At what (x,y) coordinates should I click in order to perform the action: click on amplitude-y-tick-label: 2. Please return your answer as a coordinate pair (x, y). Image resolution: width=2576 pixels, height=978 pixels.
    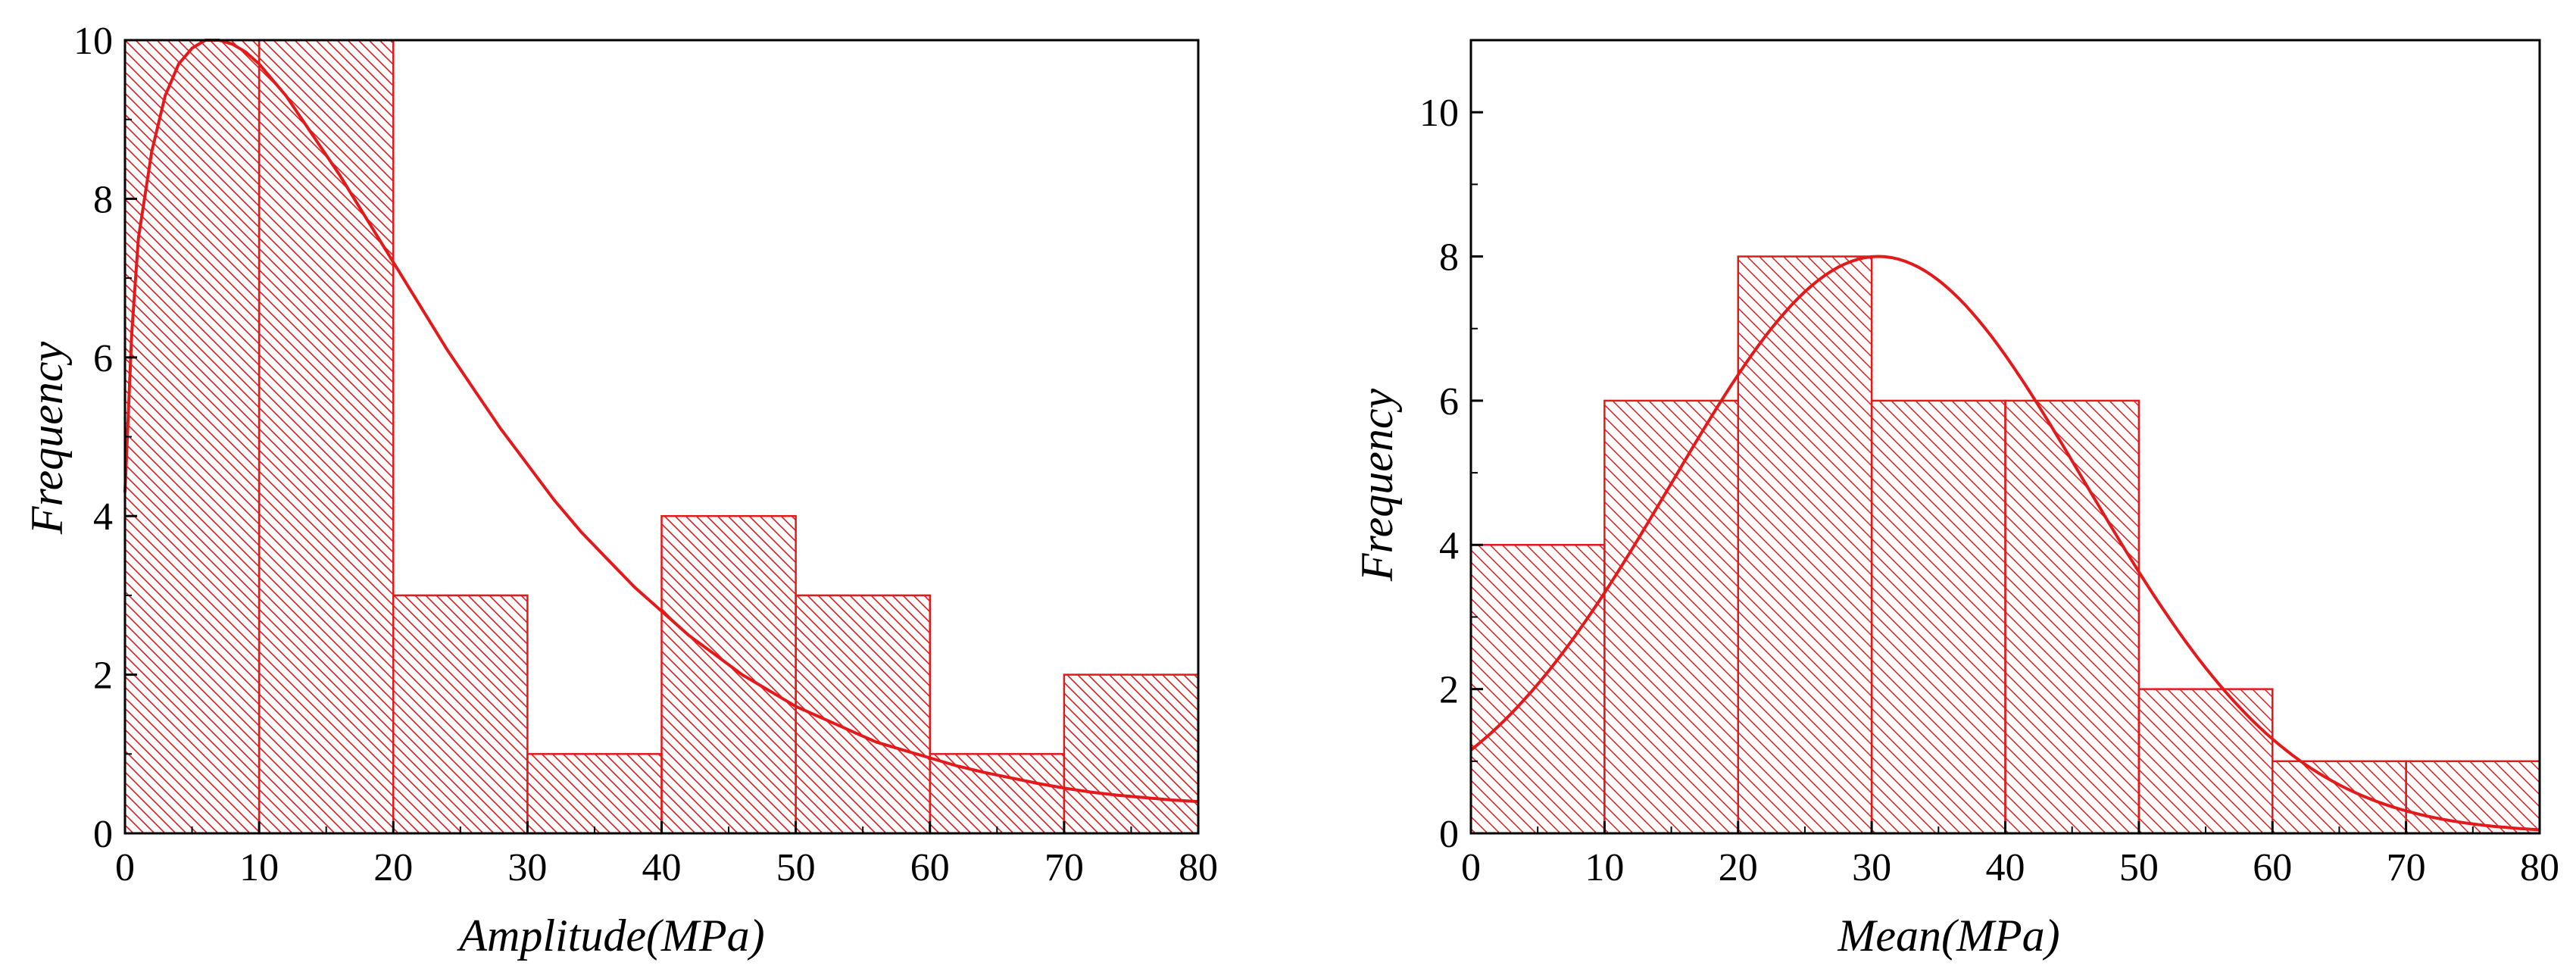
    Looking at the image, I should click on (103, 676).